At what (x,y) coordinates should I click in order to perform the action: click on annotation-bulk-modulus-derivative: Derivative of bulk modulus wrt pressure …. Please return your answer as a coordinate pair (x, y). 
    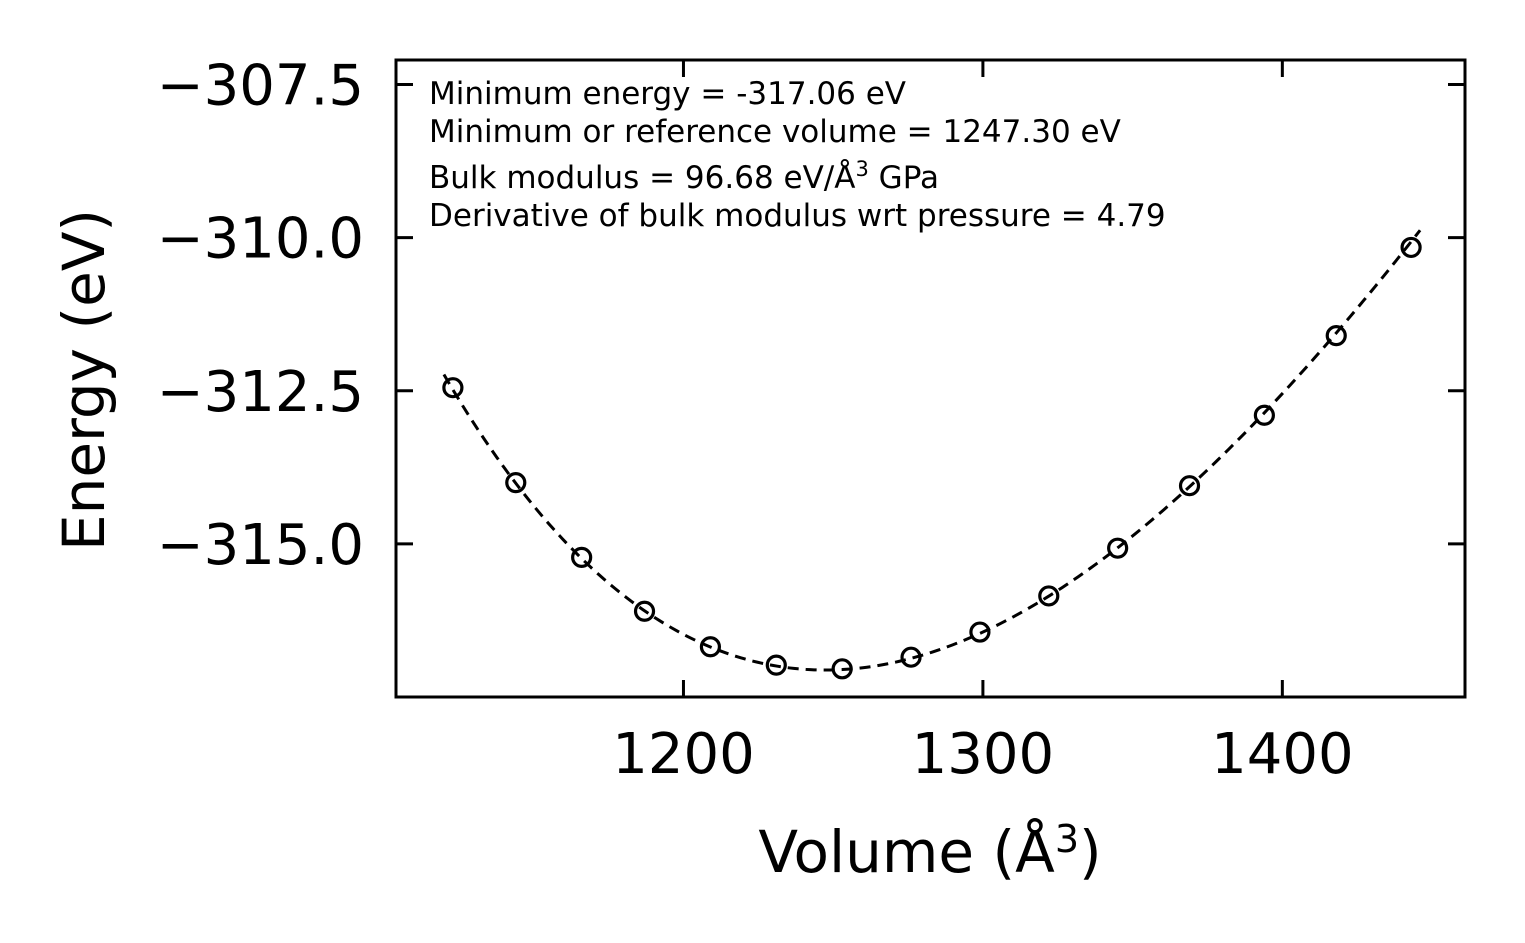
    Looking at the image, I should click on (797, 216).